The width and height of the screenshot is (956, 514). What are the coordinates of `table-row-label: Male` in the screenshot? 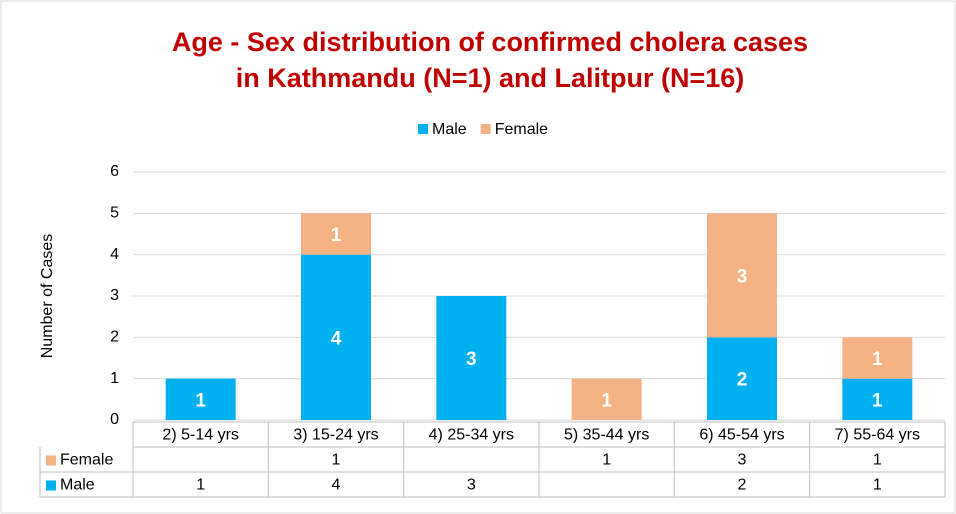 It's located at (77, 485).